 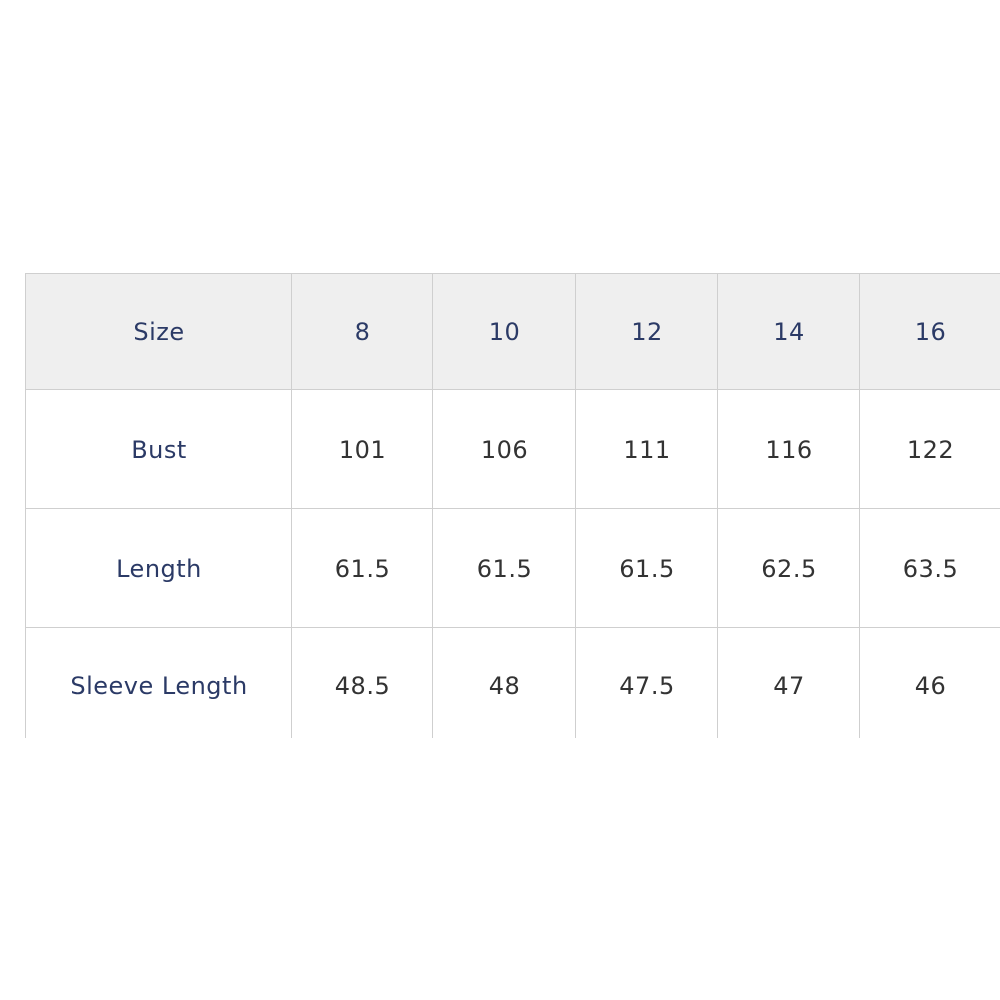 I want to click on table-cell: 62.5, so click(x=788, y=568).